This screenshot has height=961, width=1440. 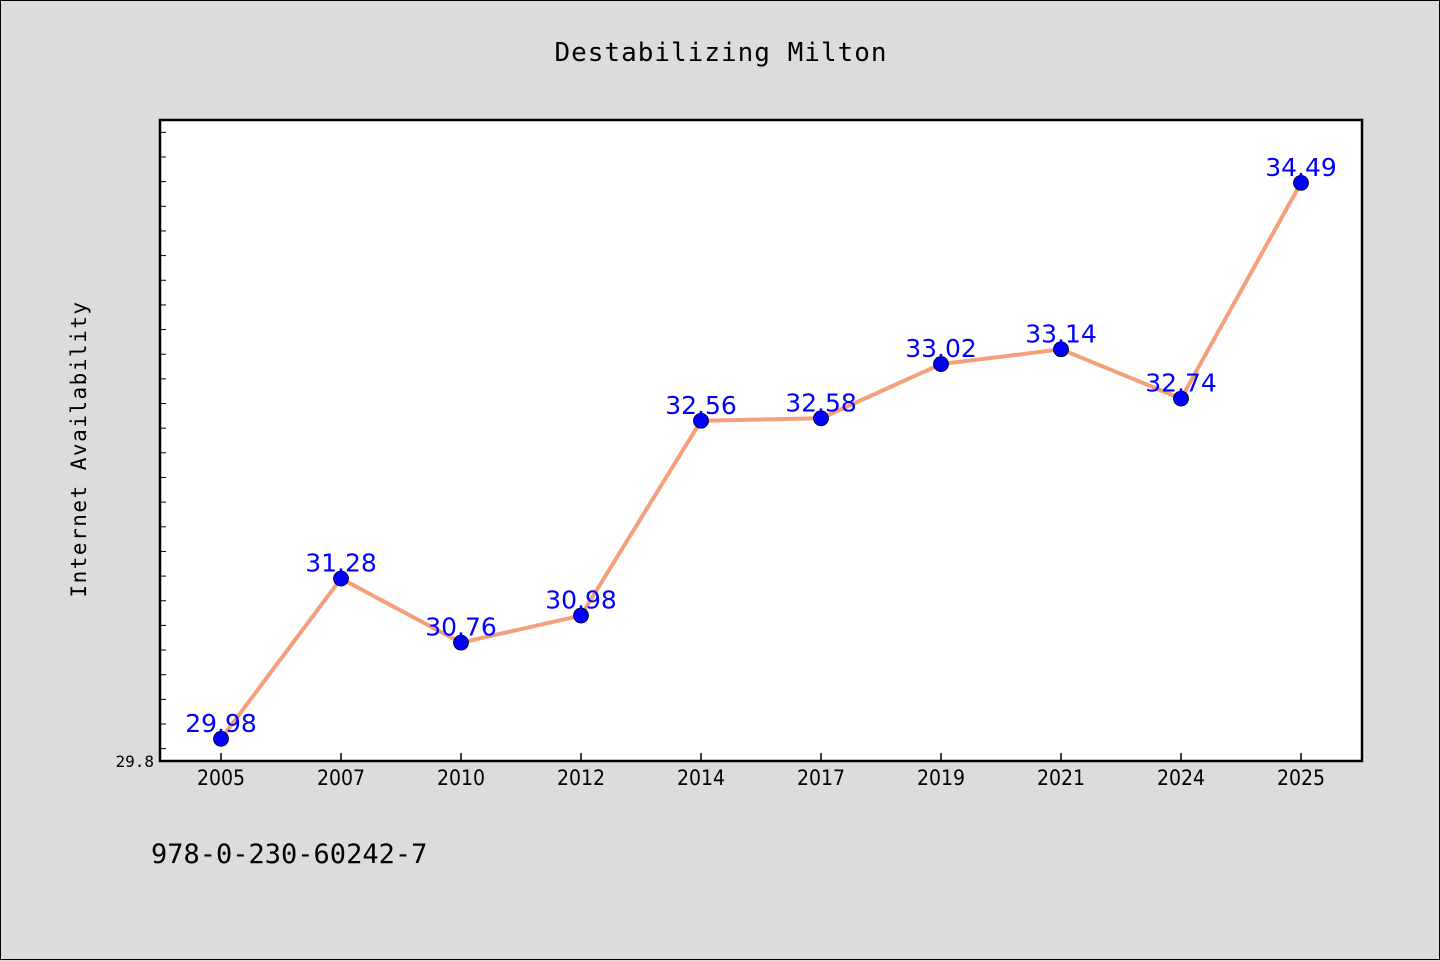 I want to click on x-tick-label: 2014, so click(x=701, y=778).